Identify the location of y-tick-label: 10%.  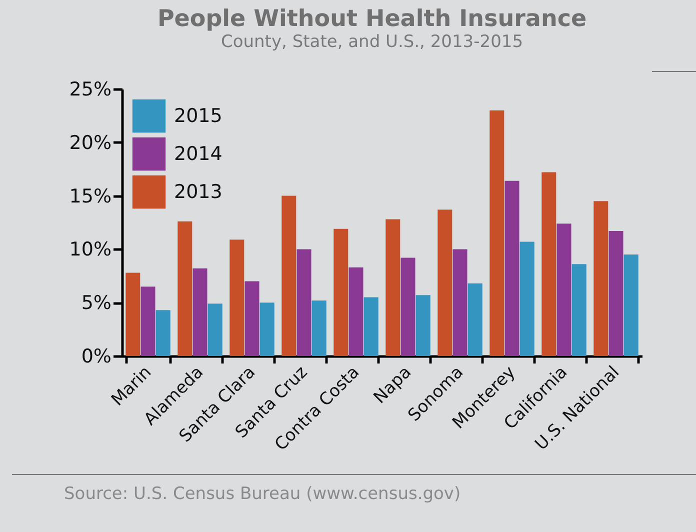
(90, 249).